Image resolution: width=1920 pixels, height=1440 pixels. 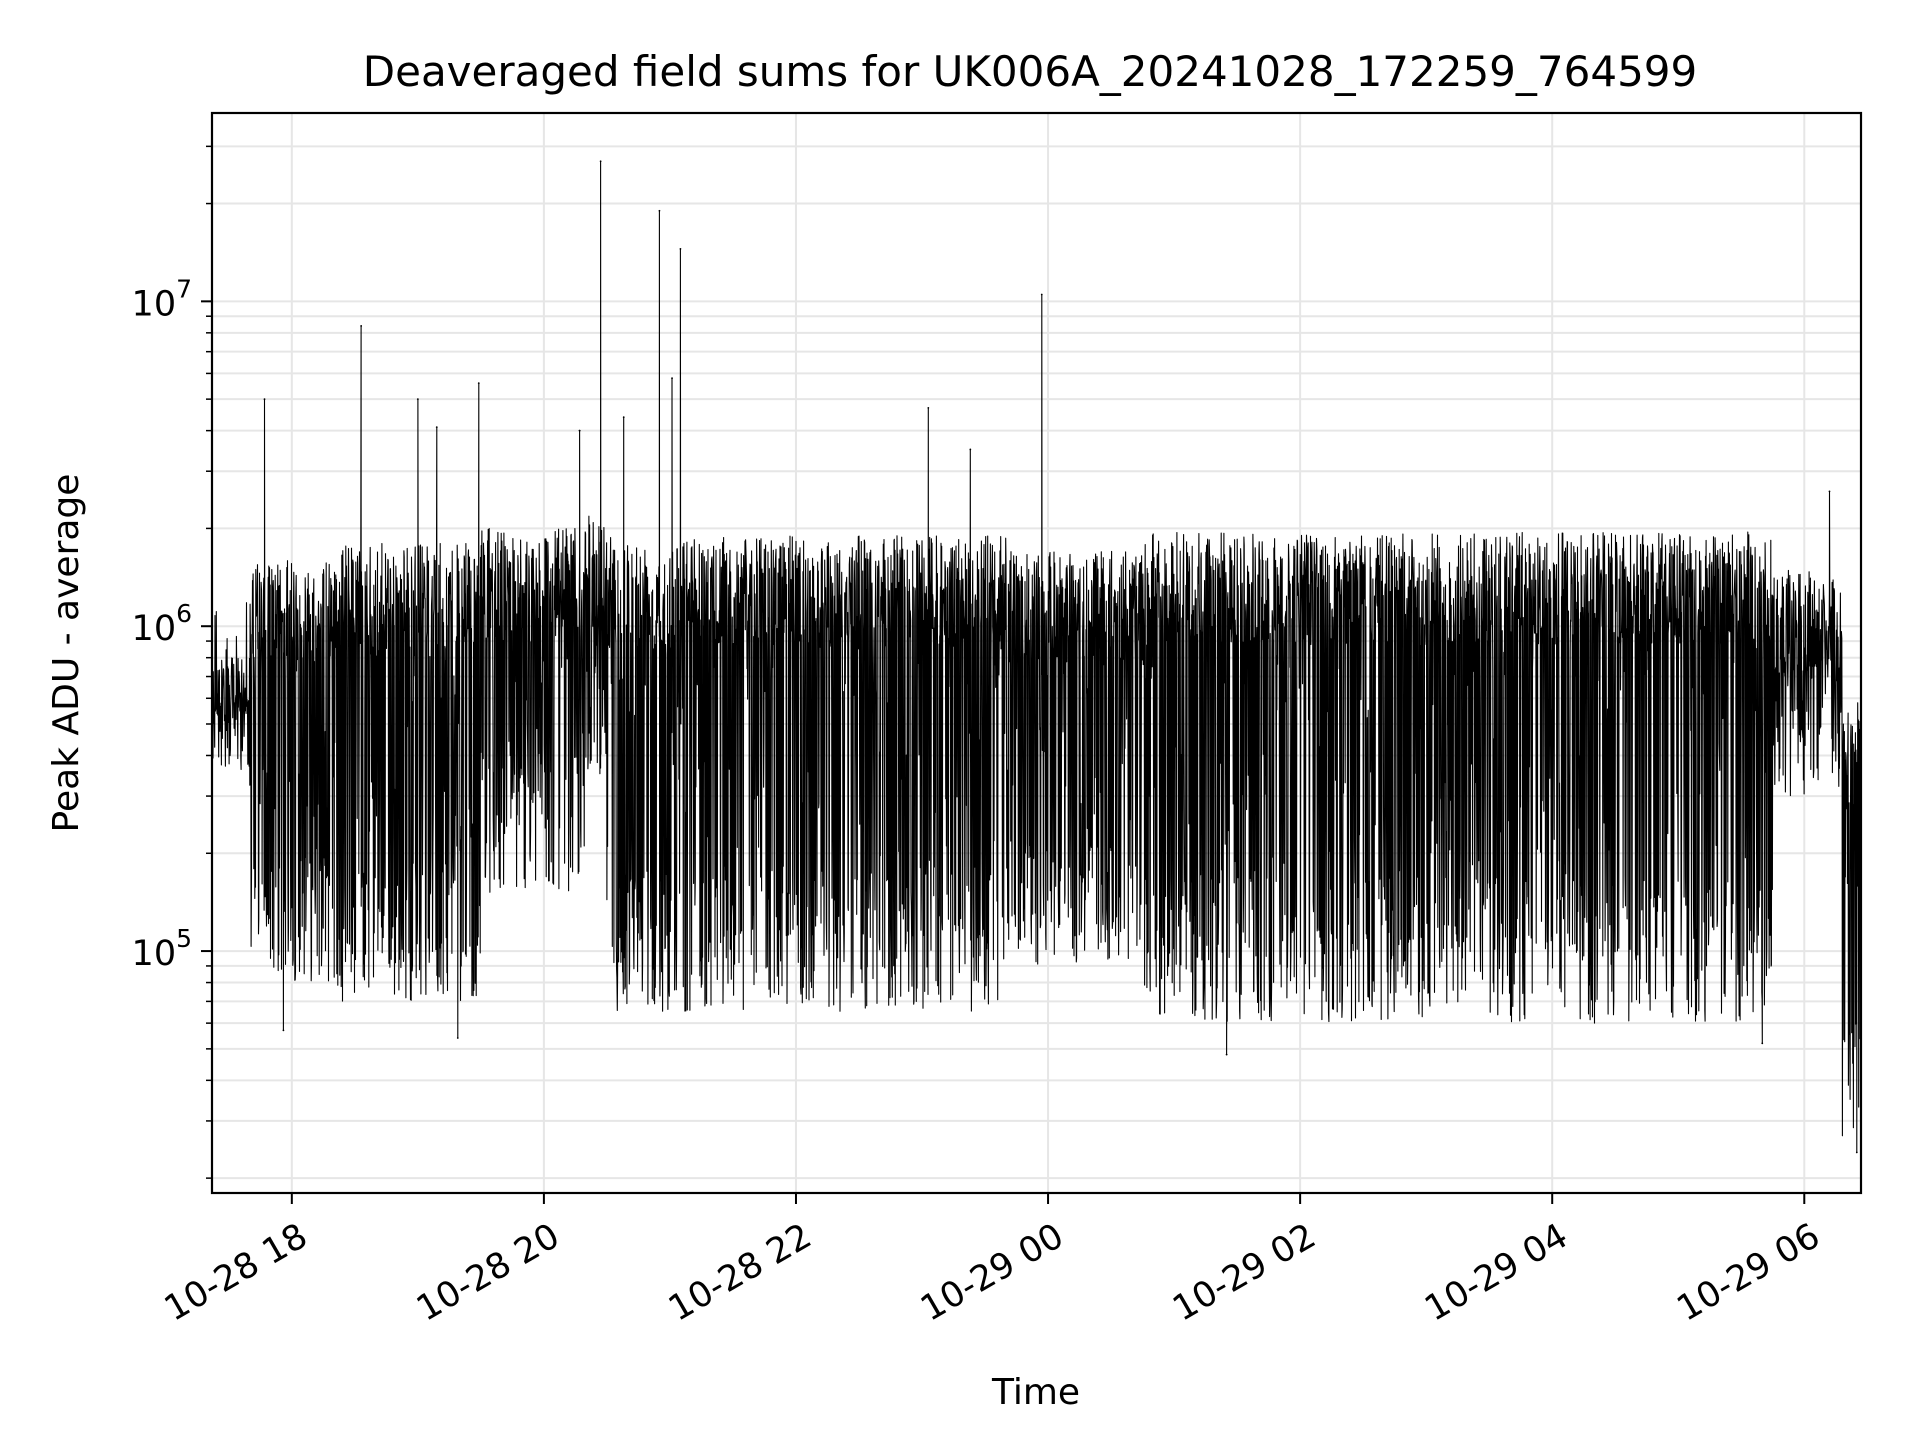 I want to click on y-axis-label: Peak ADU - average, so click(x=66, y=653).